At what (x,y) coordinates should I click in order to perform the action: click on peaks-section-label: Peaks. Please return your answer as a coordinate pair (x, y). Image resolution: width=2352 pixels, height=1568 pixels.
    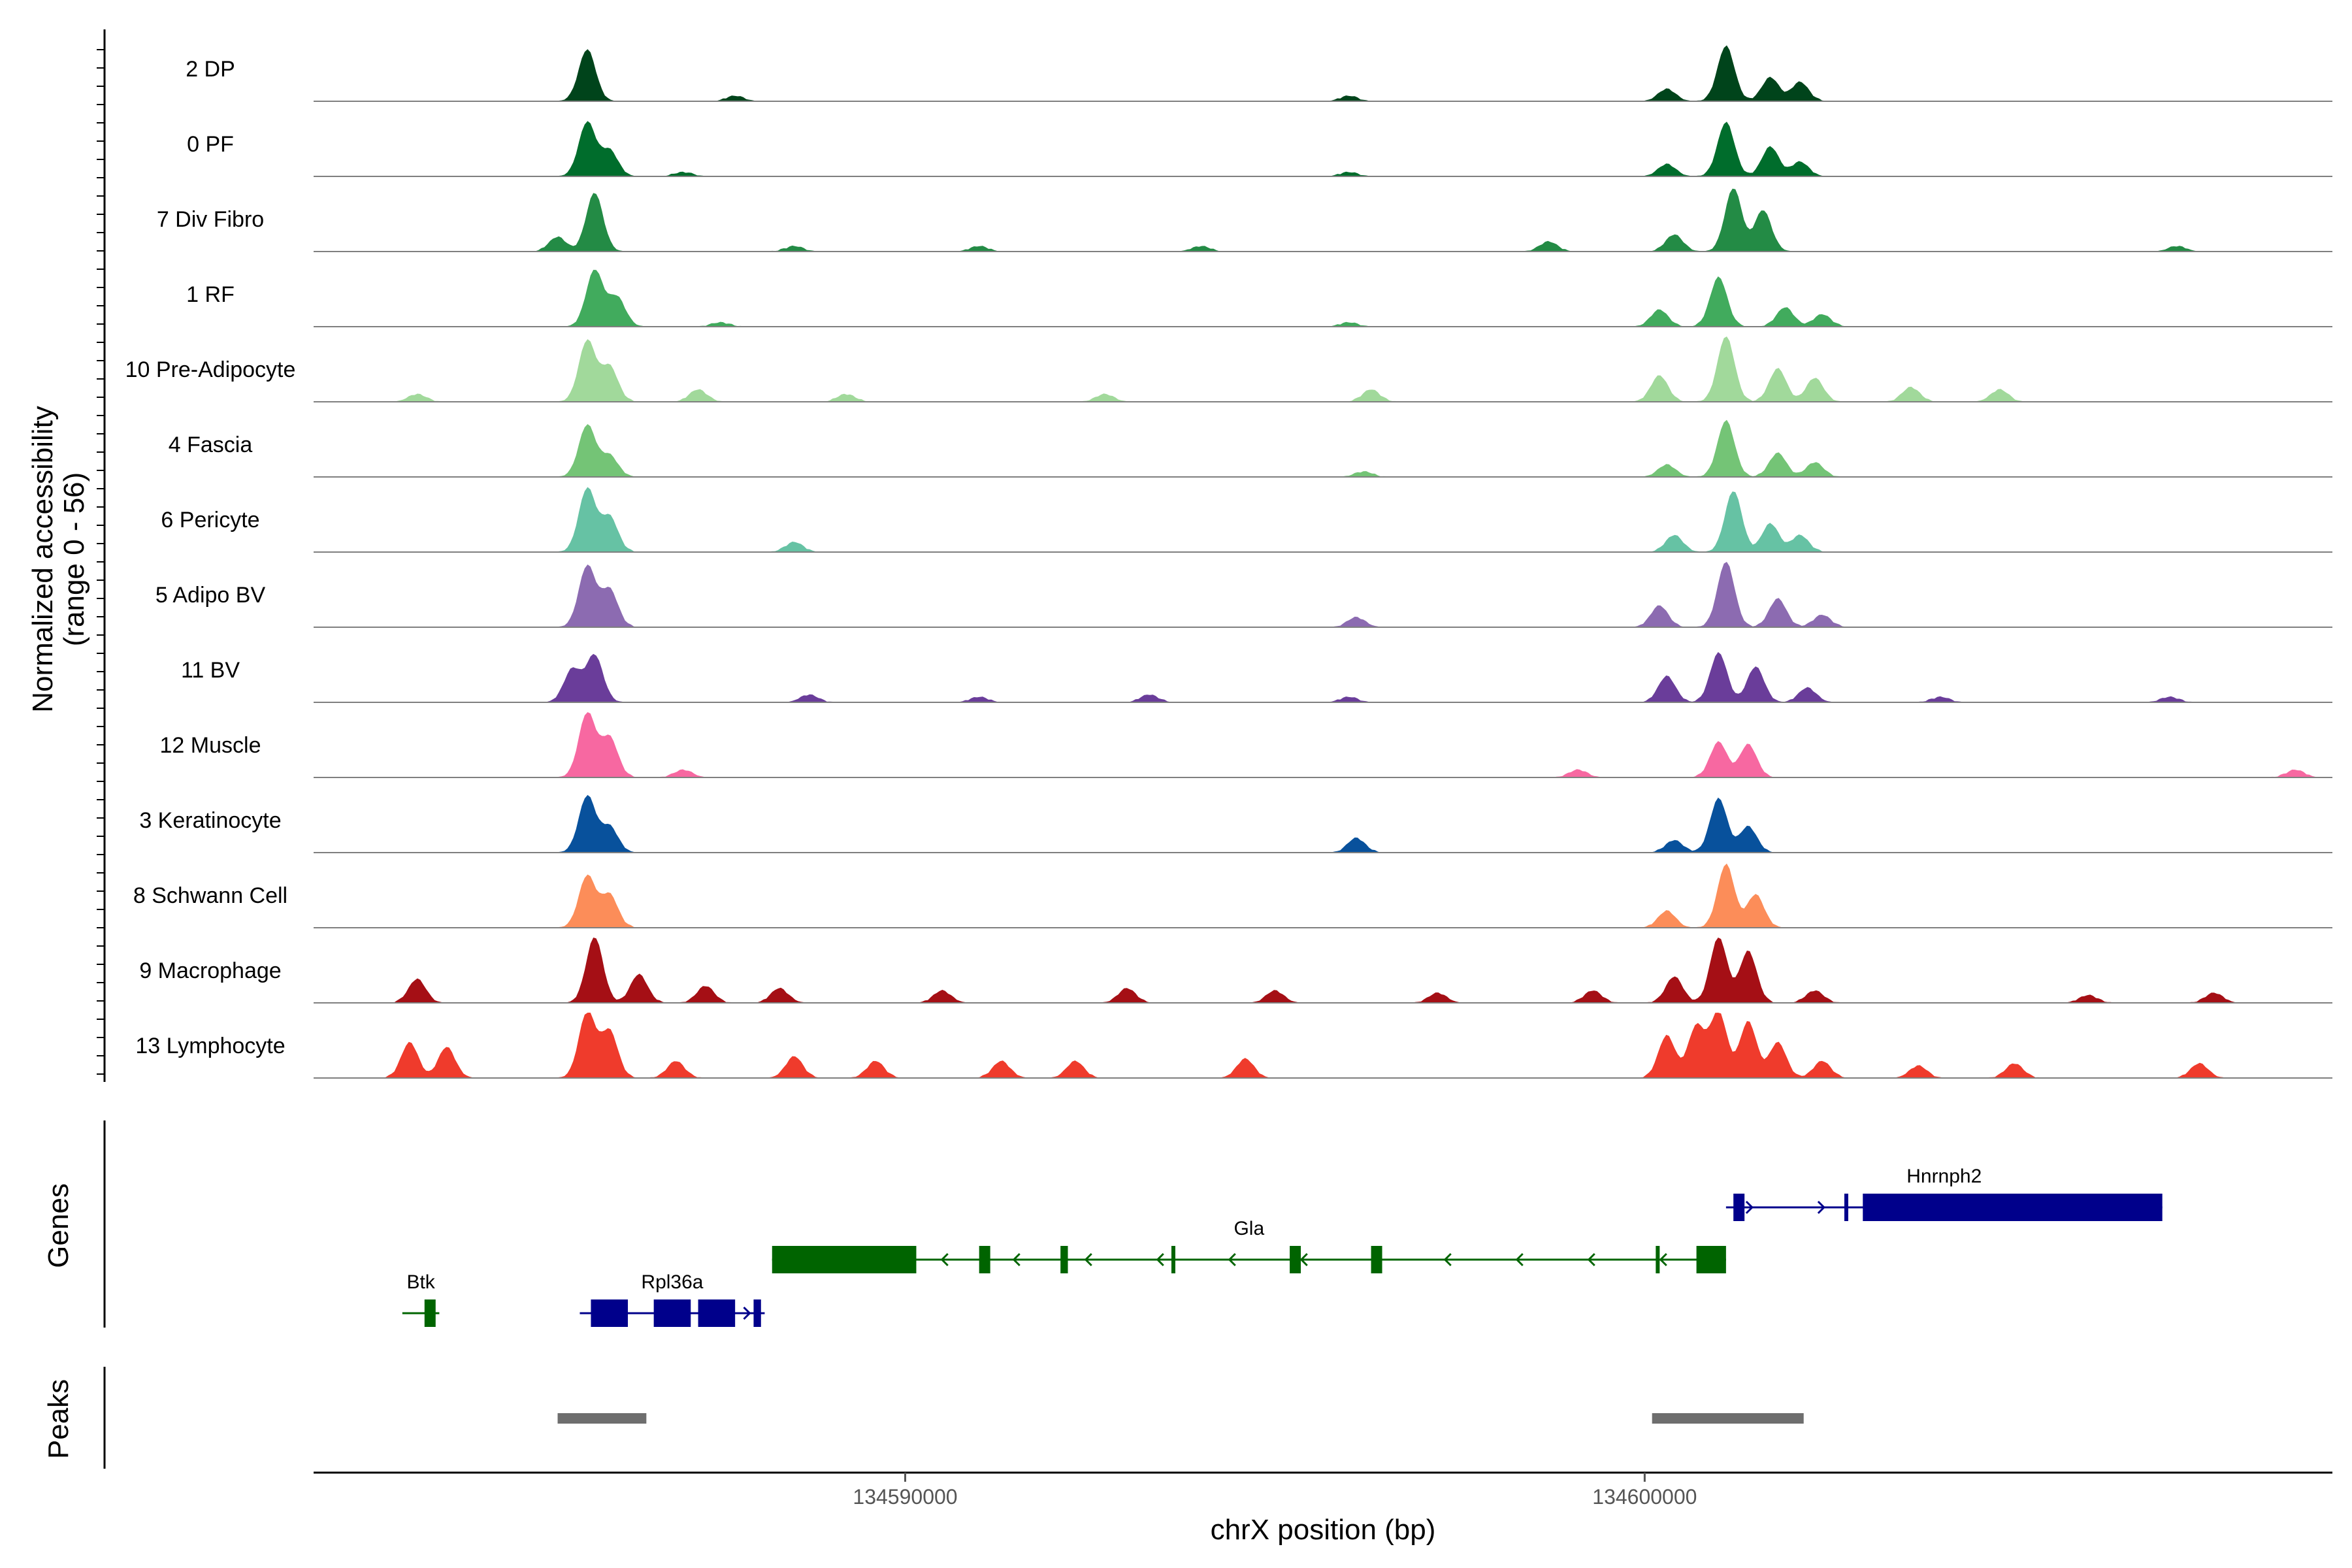
    Looking at the image, I should click on (58, 1419).